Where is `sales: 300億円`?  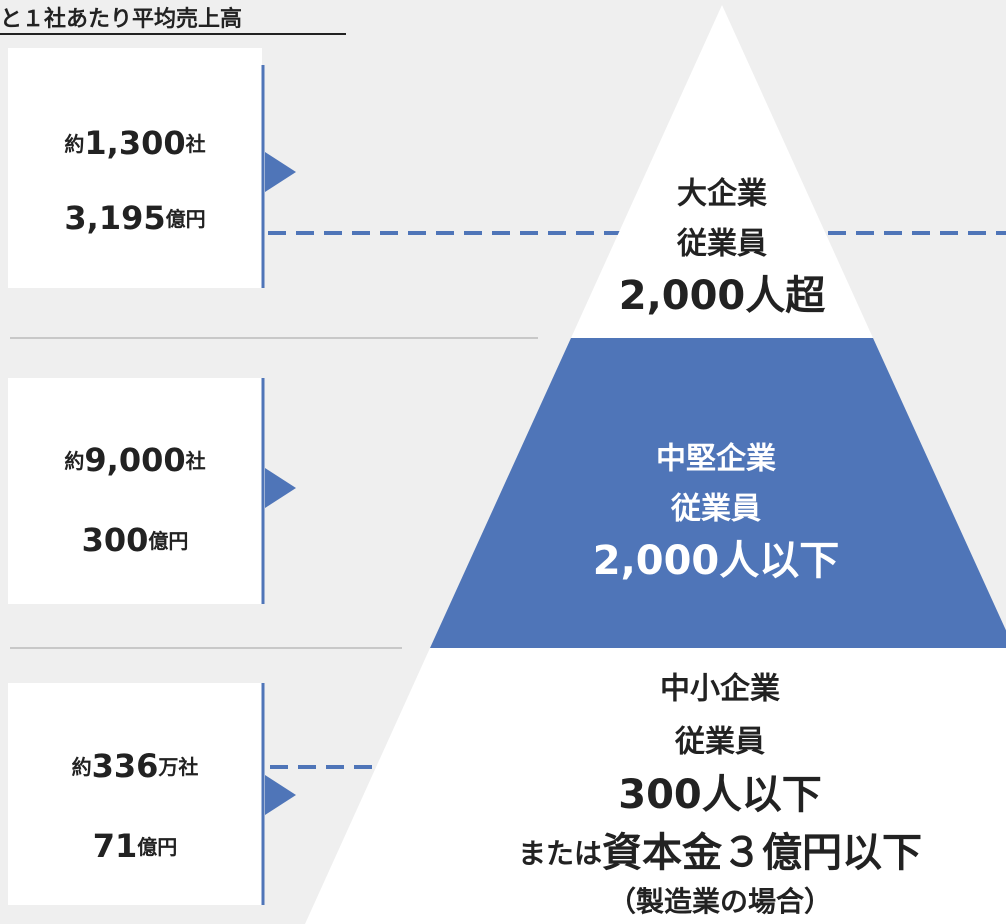
sales: 300億円 is located at coordinates (135, 540).